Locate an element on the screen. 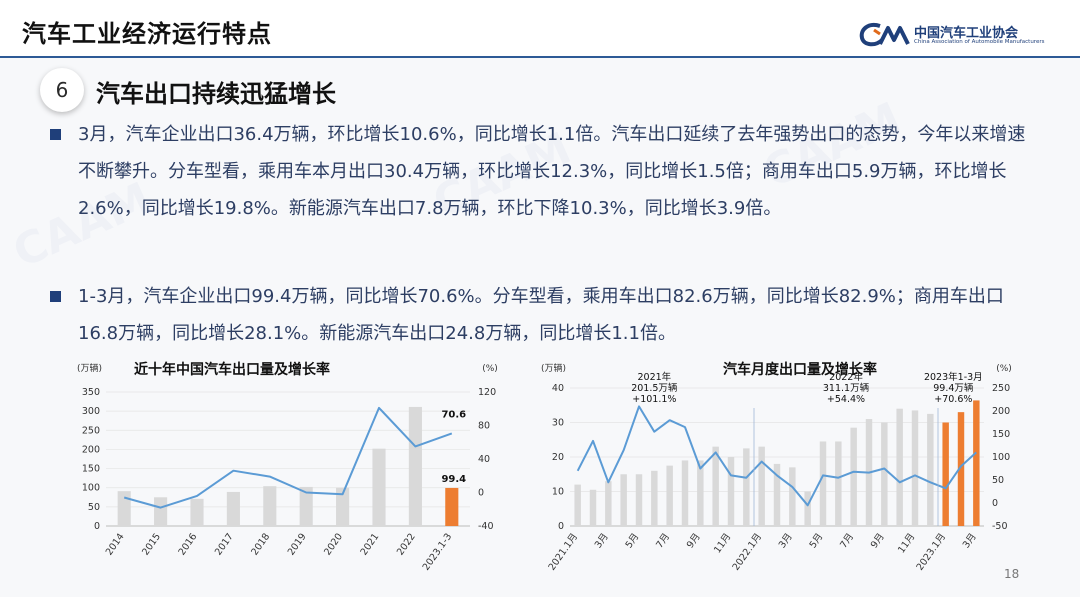  annotation-text: +54.4% is located at coordinates (846, 399).